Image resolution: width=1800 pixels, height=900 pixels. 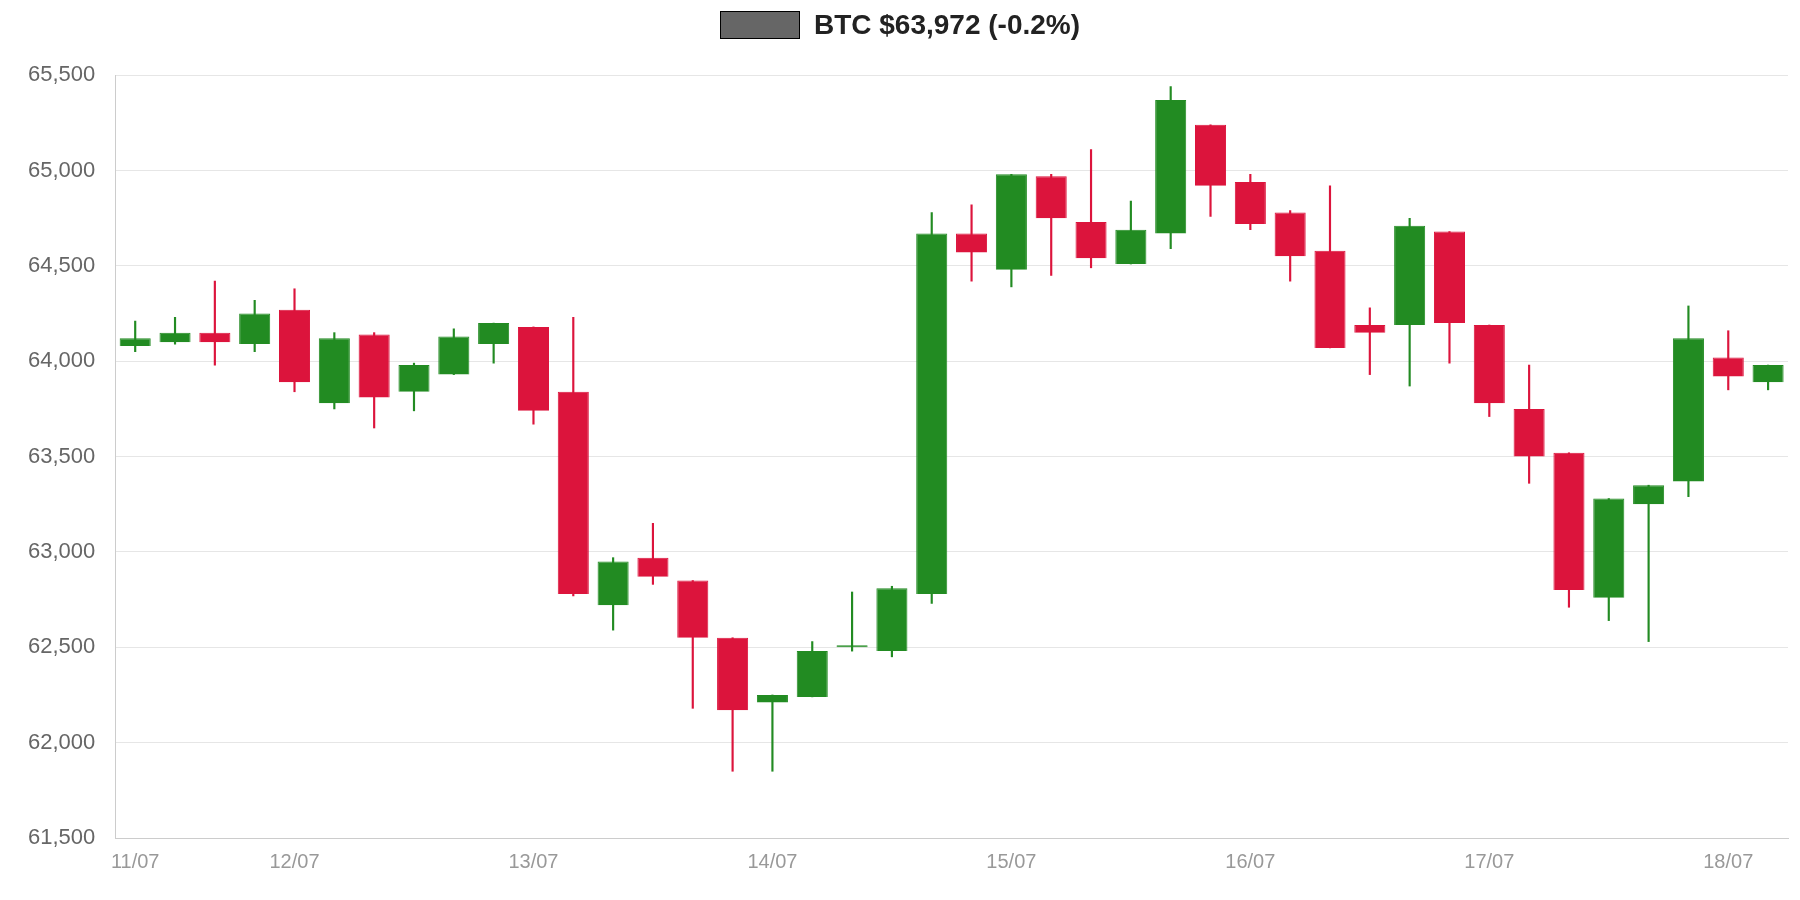 What do you see at coordinates (61, 646) in the screenshot?
I see `y-tick-label: 62,500` at bounding box center [61, 646].